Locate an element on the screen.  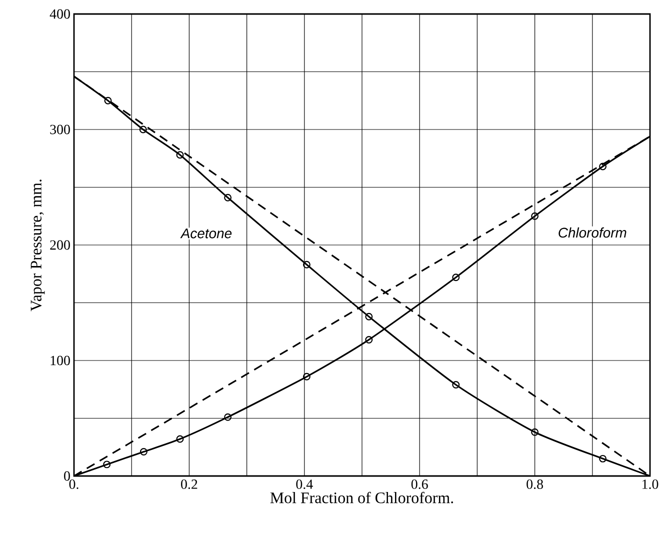
x-tick-label: 1.0 is located at coordinates (650, 484).